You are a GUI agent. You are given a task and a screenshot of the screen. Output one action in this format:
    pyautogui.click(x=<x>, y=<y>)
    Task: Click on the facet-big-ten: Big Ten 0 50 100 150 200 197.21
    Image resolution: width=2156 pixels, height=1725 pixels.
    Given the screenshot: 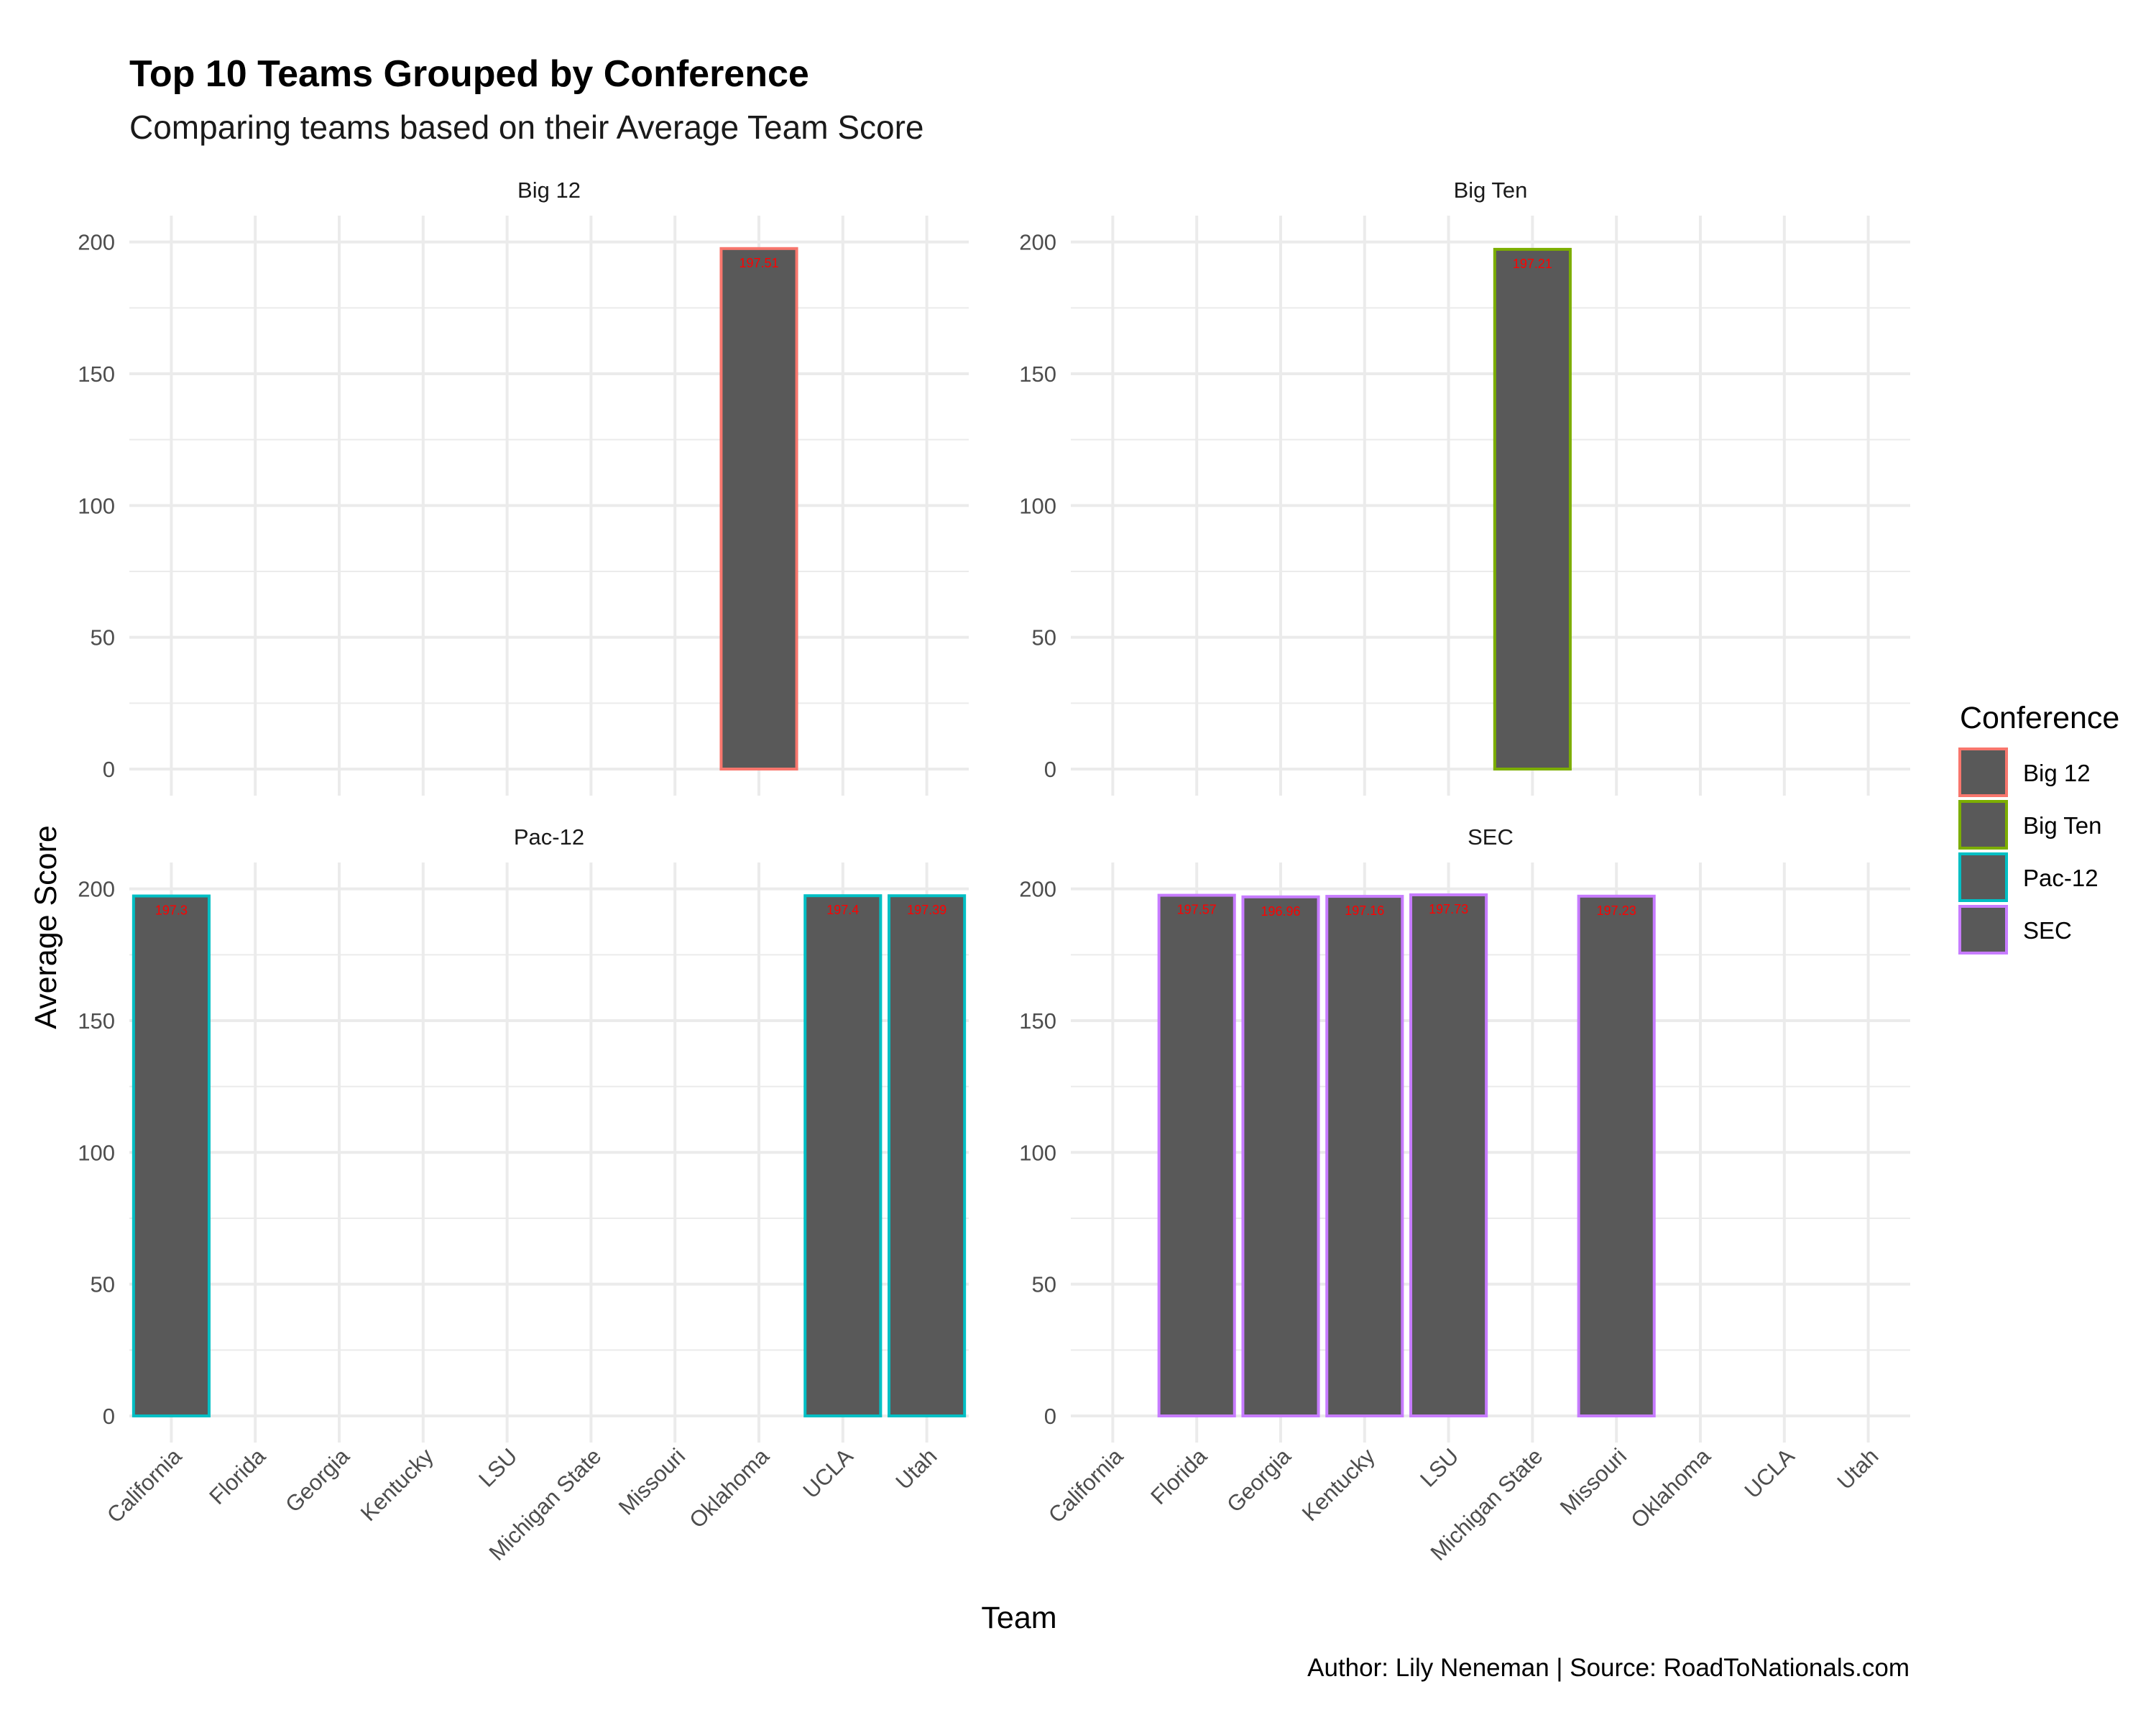 What is the action you would take?
    pyautogui.click(x=1464, y=487)
    